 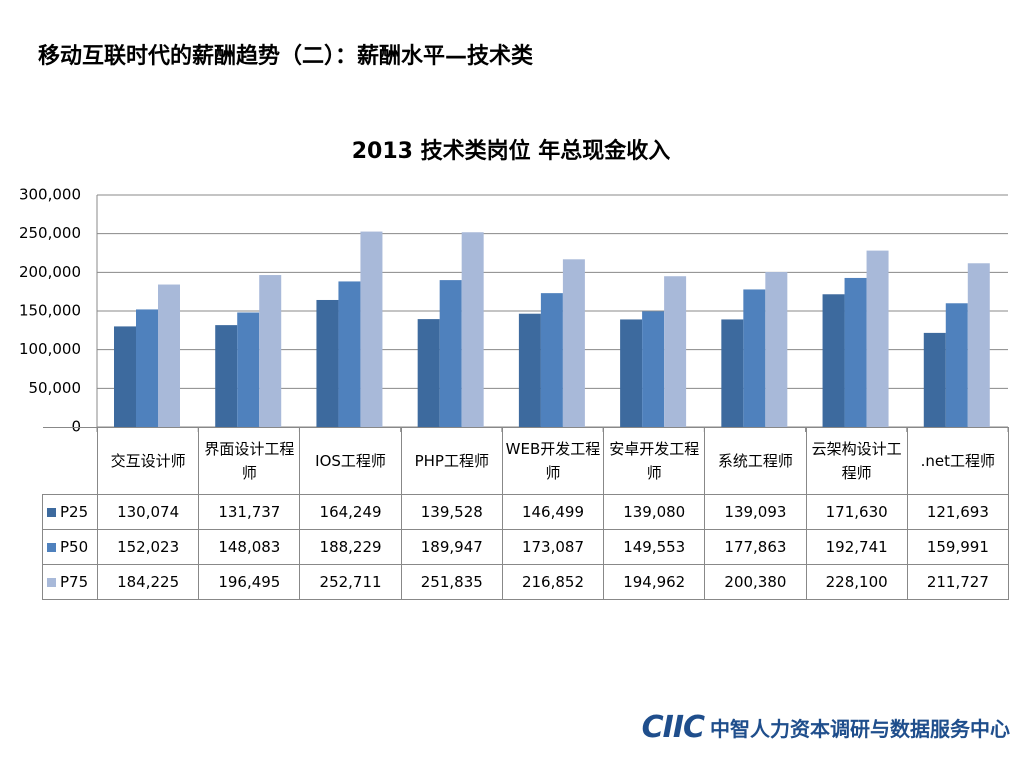 I want to click on y-tick-label: 300,000, so click(x=50, y=195).